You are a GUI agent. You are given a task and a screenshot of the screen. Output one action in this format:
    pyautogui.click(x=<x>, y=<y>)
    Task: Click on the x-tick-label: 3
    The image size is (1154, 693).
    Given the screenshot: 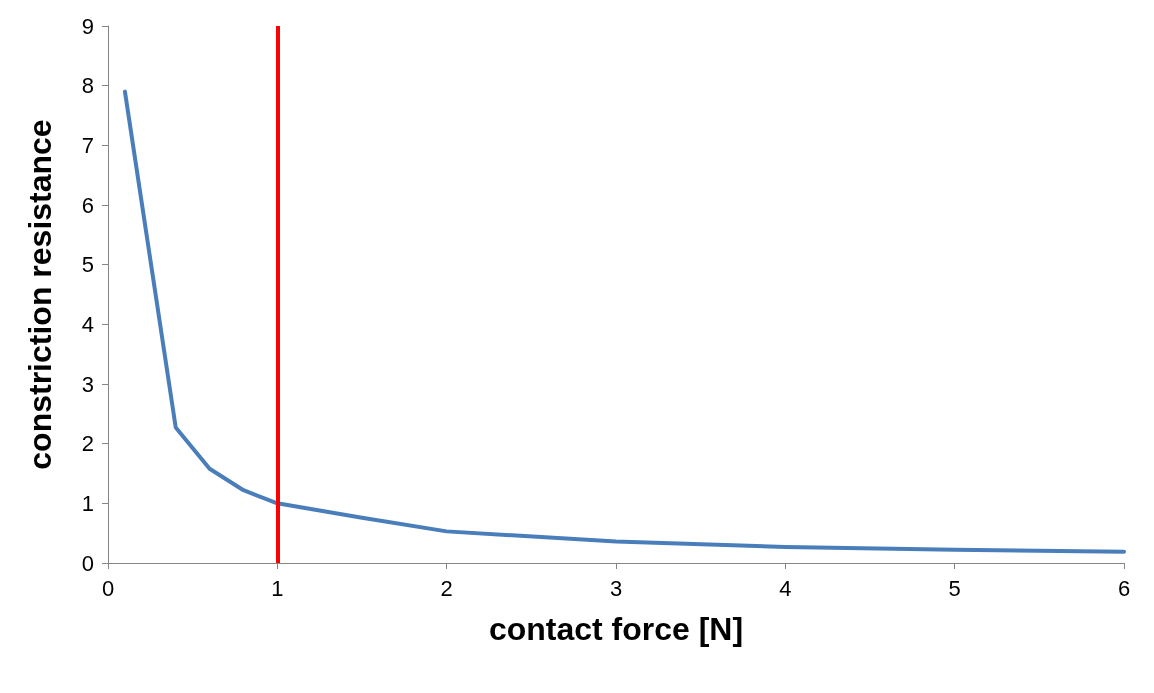 What is the action you would take?
    pyautogui.click(x=616, y=588)
    